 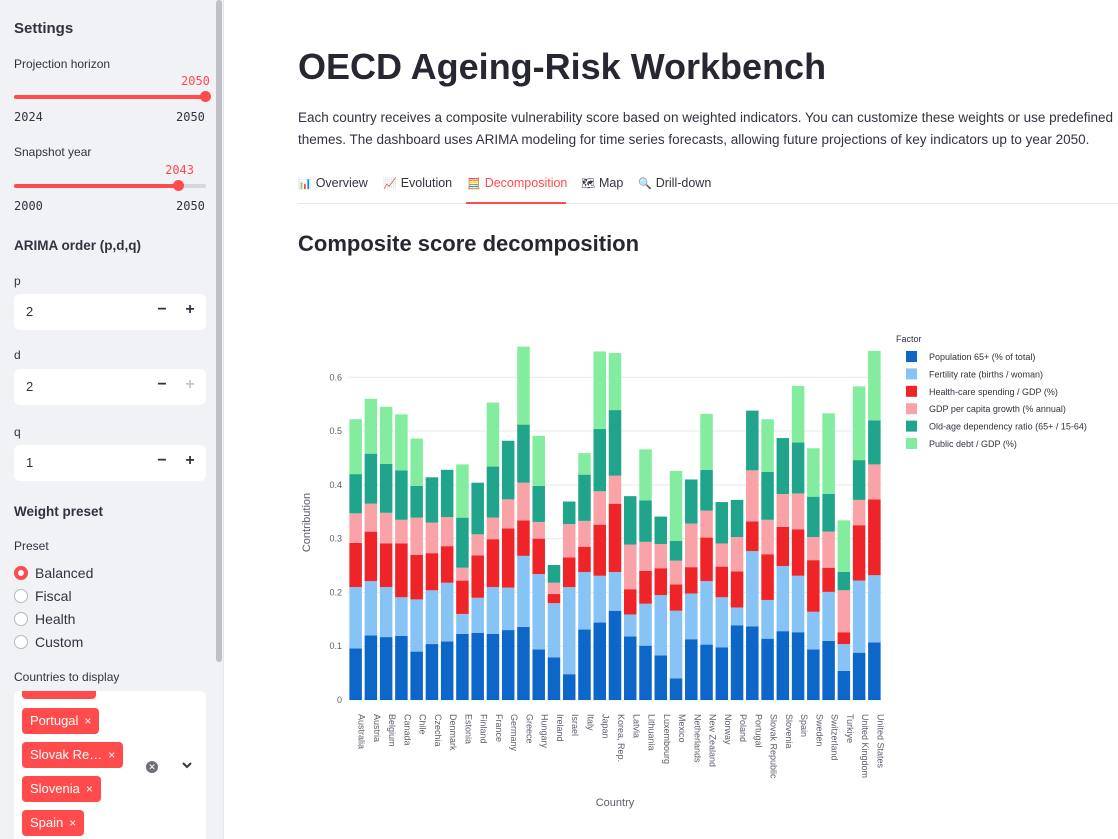 I want to click on d-increment-button: +, so click(x=190, y=384).